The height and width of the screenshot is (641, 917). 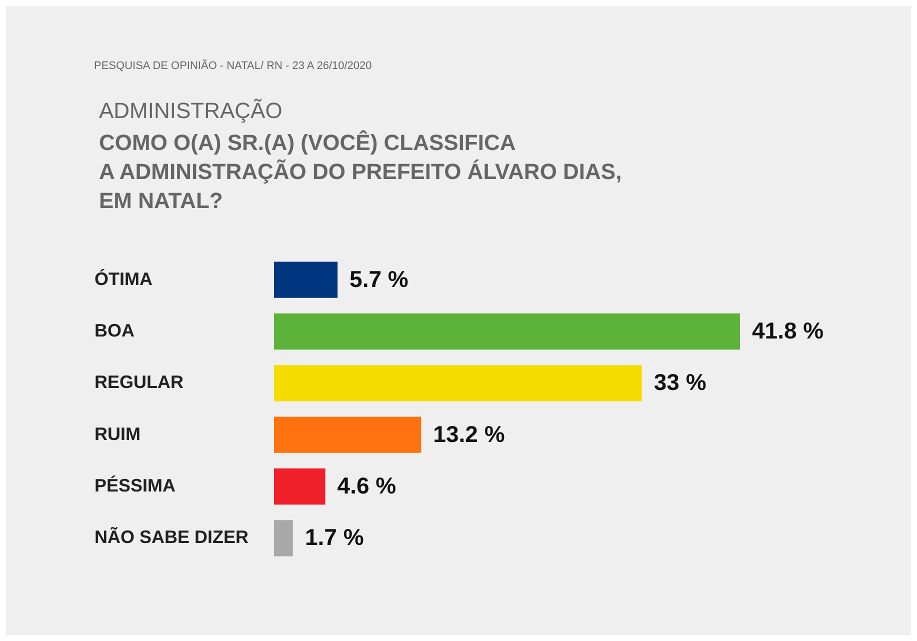 What do you see at coordinates (379, 279) in the screenshot?
I see `data-label: 5.7 %` at bounding box center [379, 279].